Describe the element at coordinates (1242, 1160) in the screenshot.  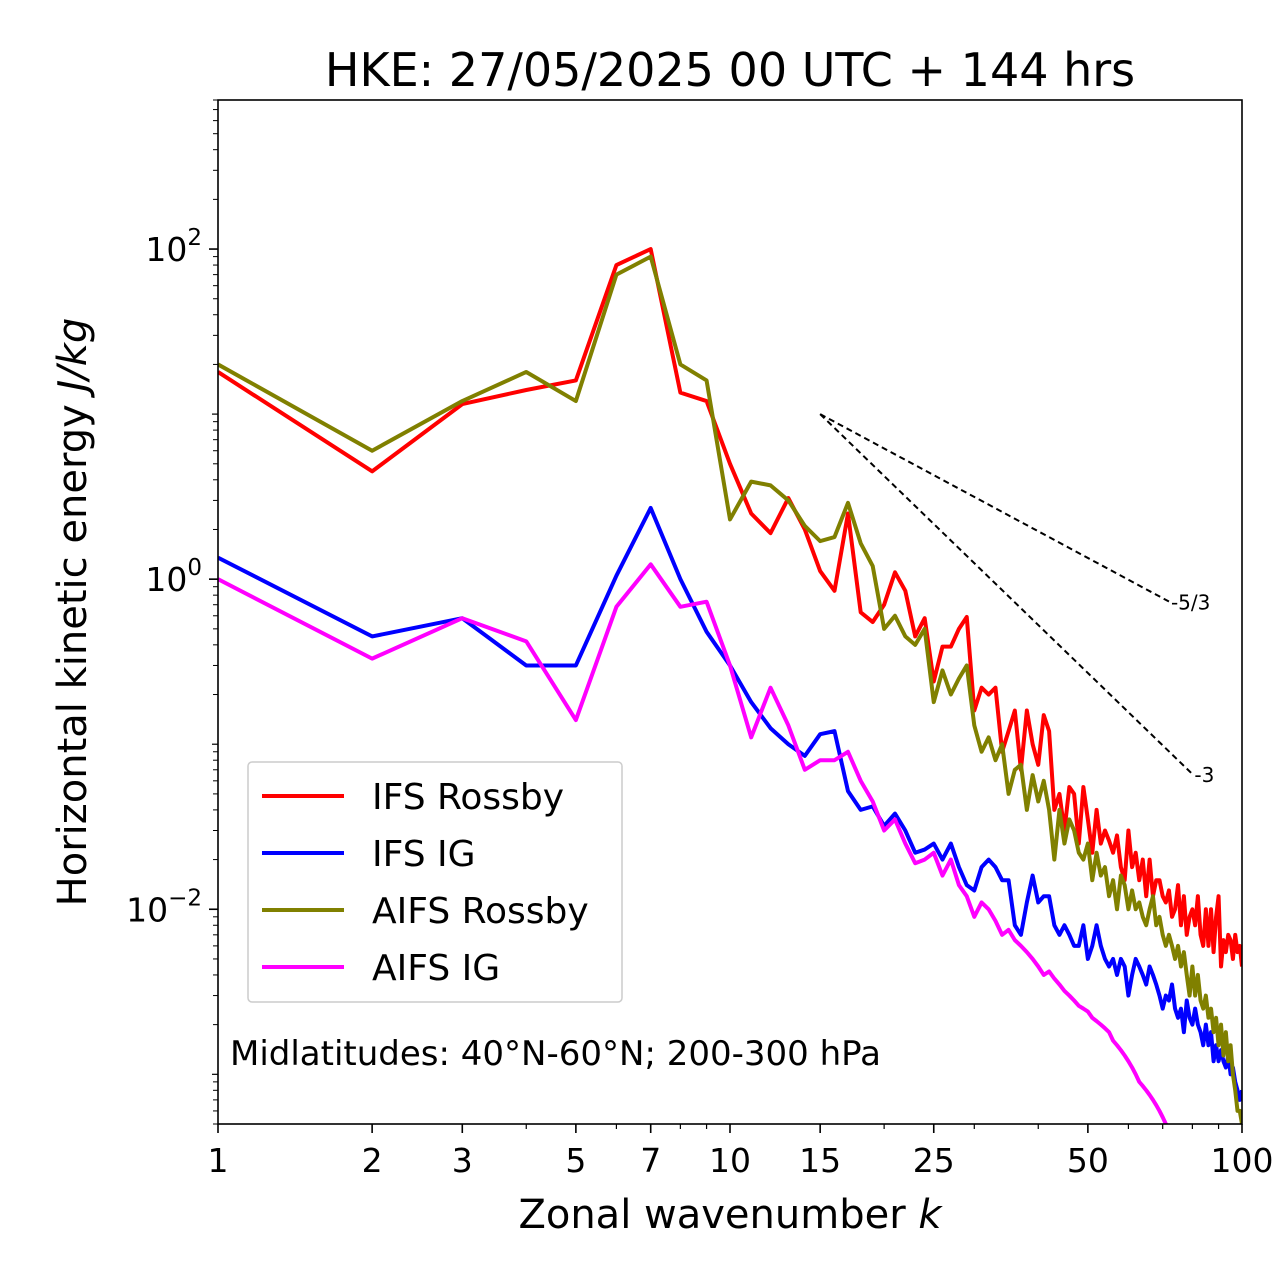
I see `x-tick-label: 100` at that location.